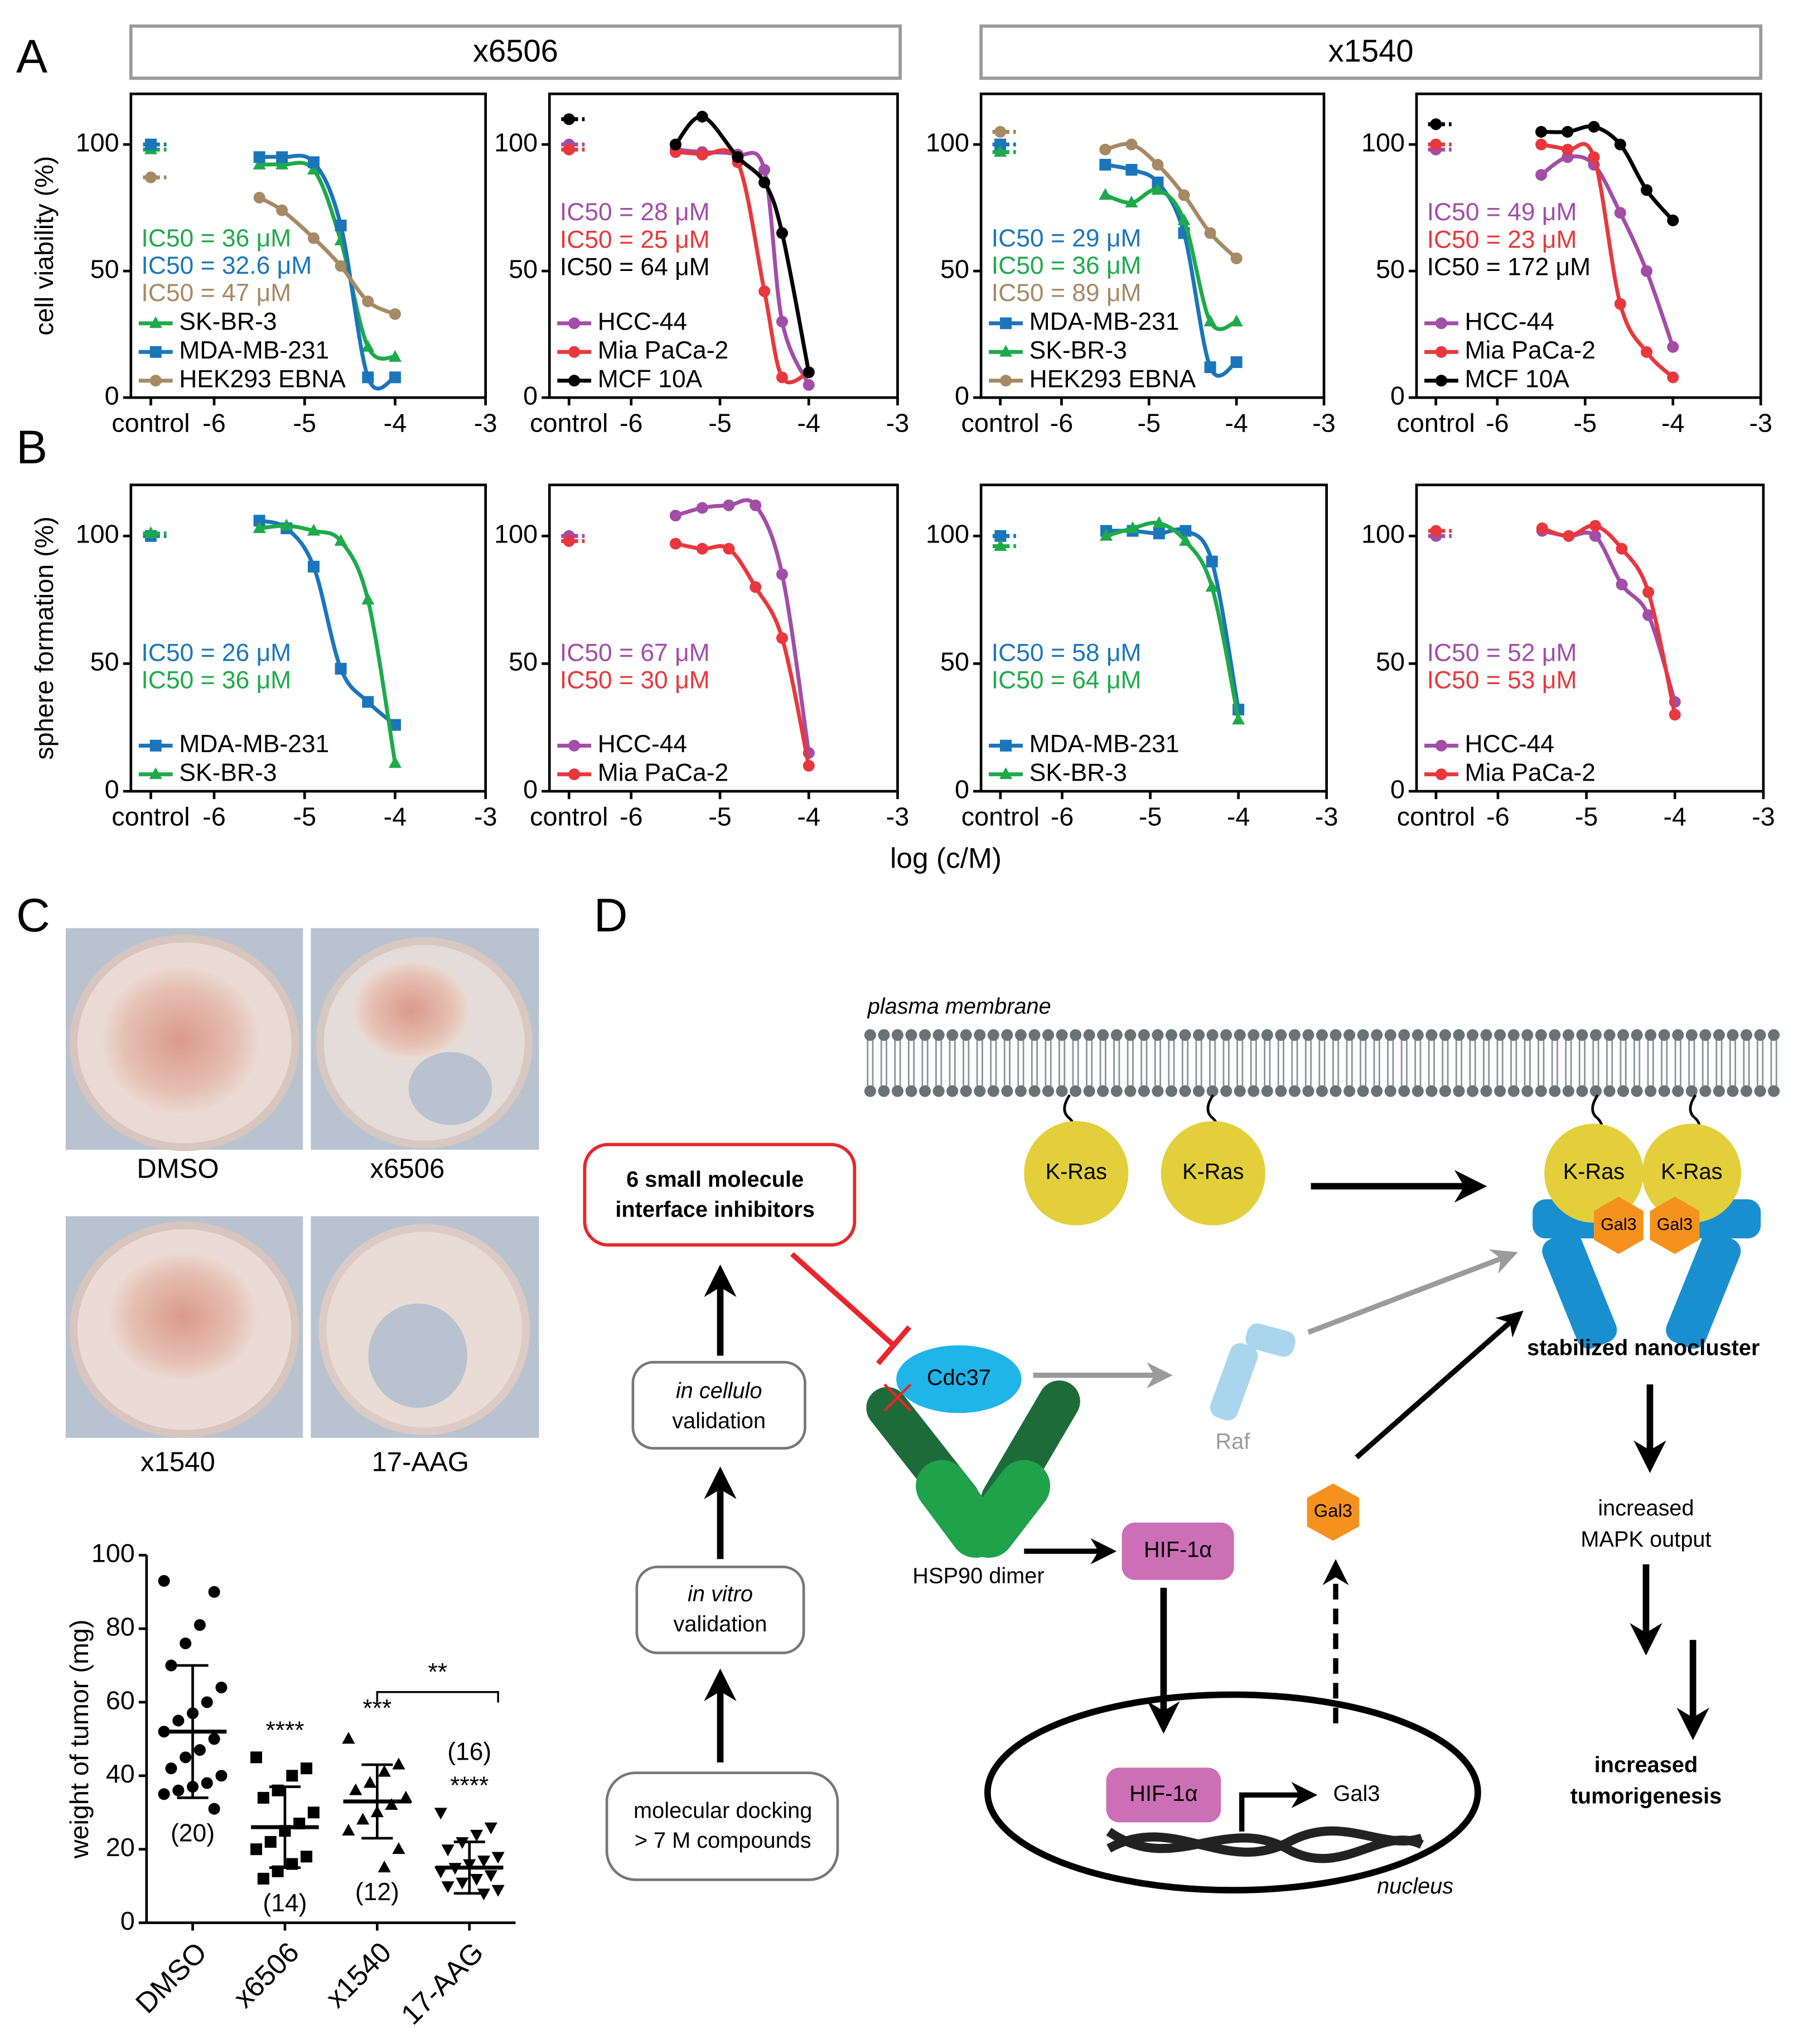  I want to click on node-label: validation, so click(719, 1421).